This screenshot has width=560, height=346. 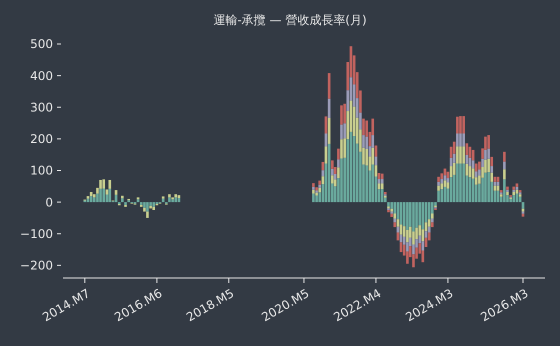 What do you see at coordinates (49, 202) in the screenshot?
I see `y-tick-label: 0` at bounding box center [49, 202].